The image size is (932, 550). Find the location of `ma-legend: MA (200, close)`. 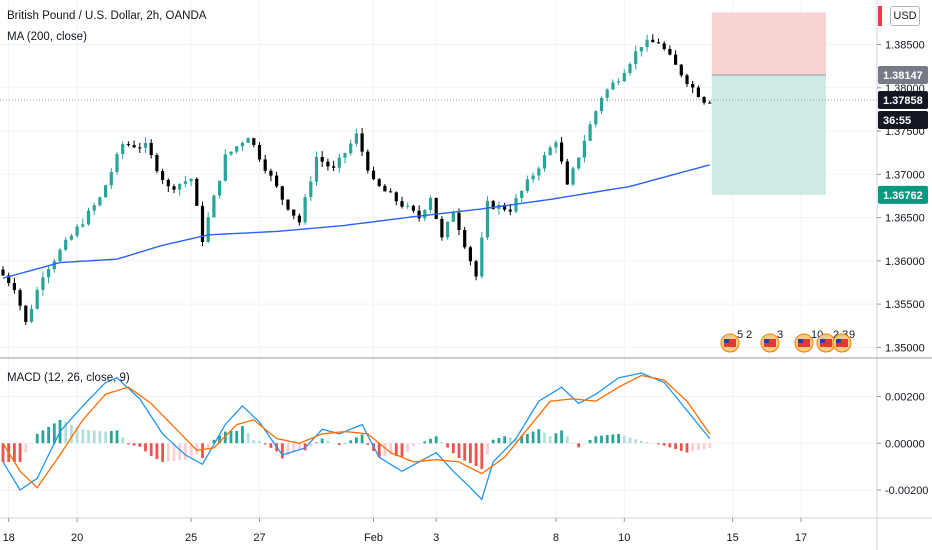

ma-legend: MA (200, close) is located at coordinates (47, 37).